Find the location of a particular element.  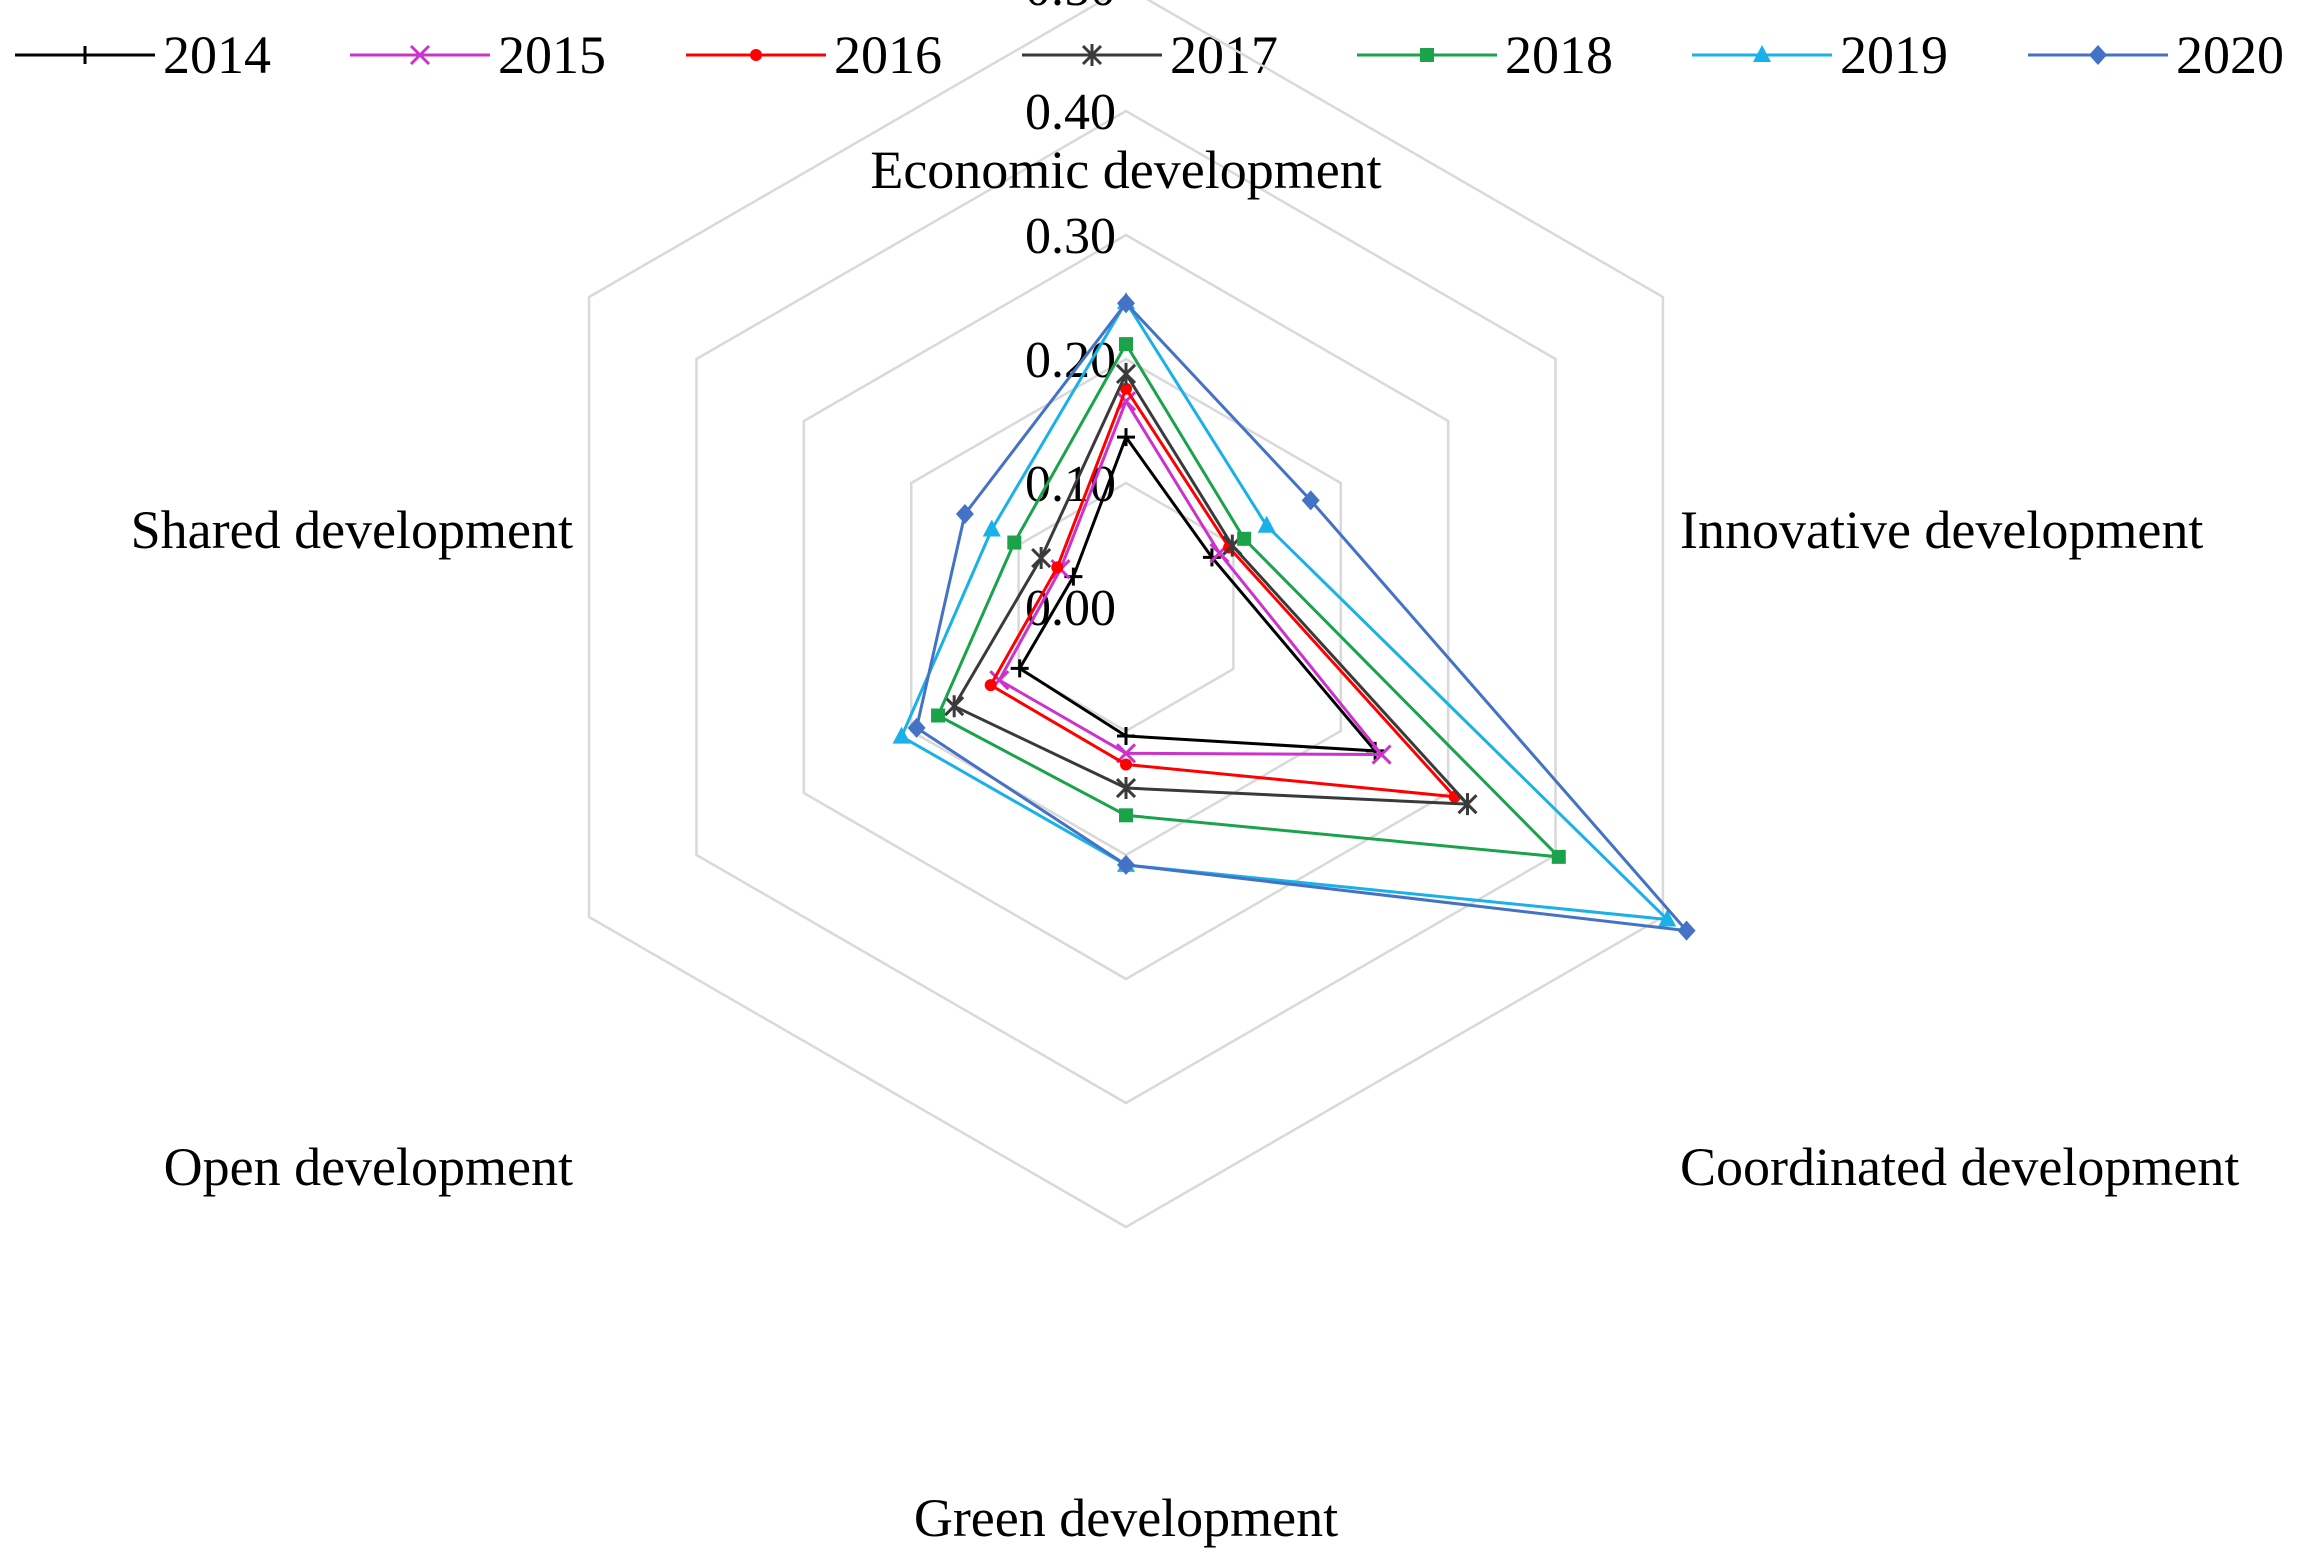

series-layer is located at coordinates (1294, 616).